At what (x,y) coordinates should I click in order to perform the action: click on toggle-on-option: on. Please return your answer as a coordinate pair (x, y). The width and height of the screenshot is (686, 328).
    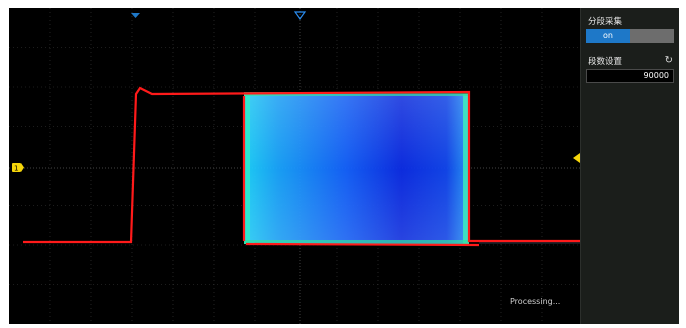
    Looking at the image, I should click on (608, 36).